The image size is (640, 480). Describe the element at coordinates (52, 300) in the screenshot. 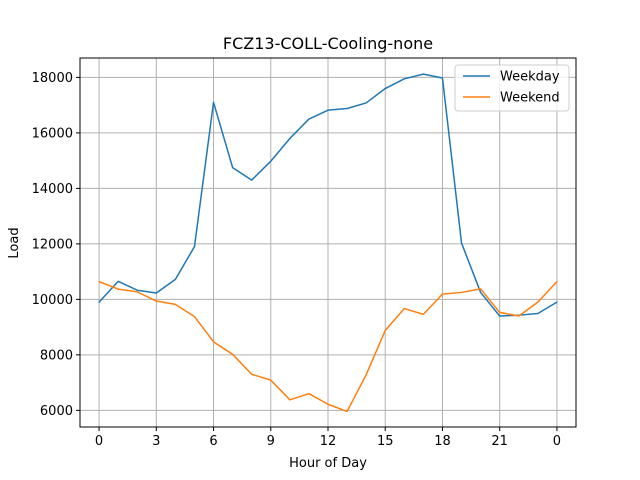

I see `y-tick-label: 10000` at that location.